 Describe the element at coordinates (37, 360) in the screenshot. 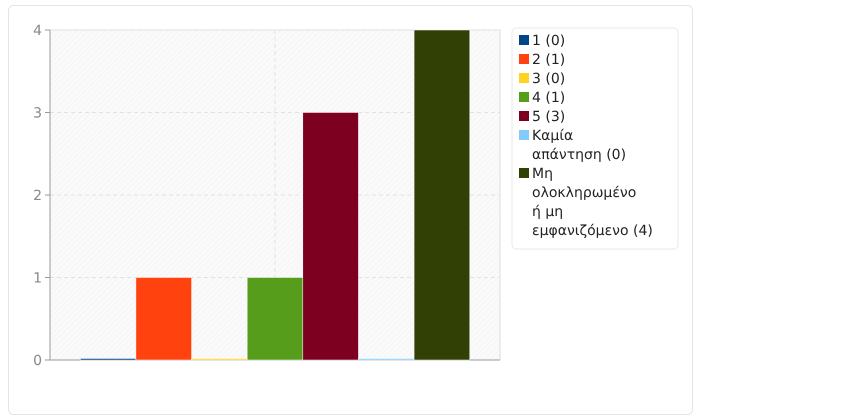

I see `y-tick-label: 0` at that location.